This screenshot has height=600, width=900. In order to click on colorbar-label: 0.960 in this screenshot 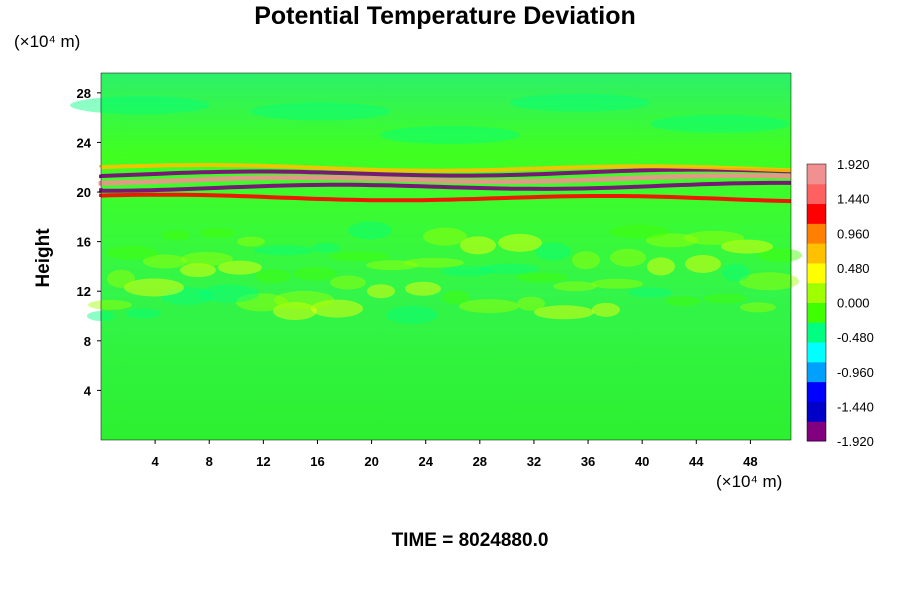, I will do `click(853, 233)`.